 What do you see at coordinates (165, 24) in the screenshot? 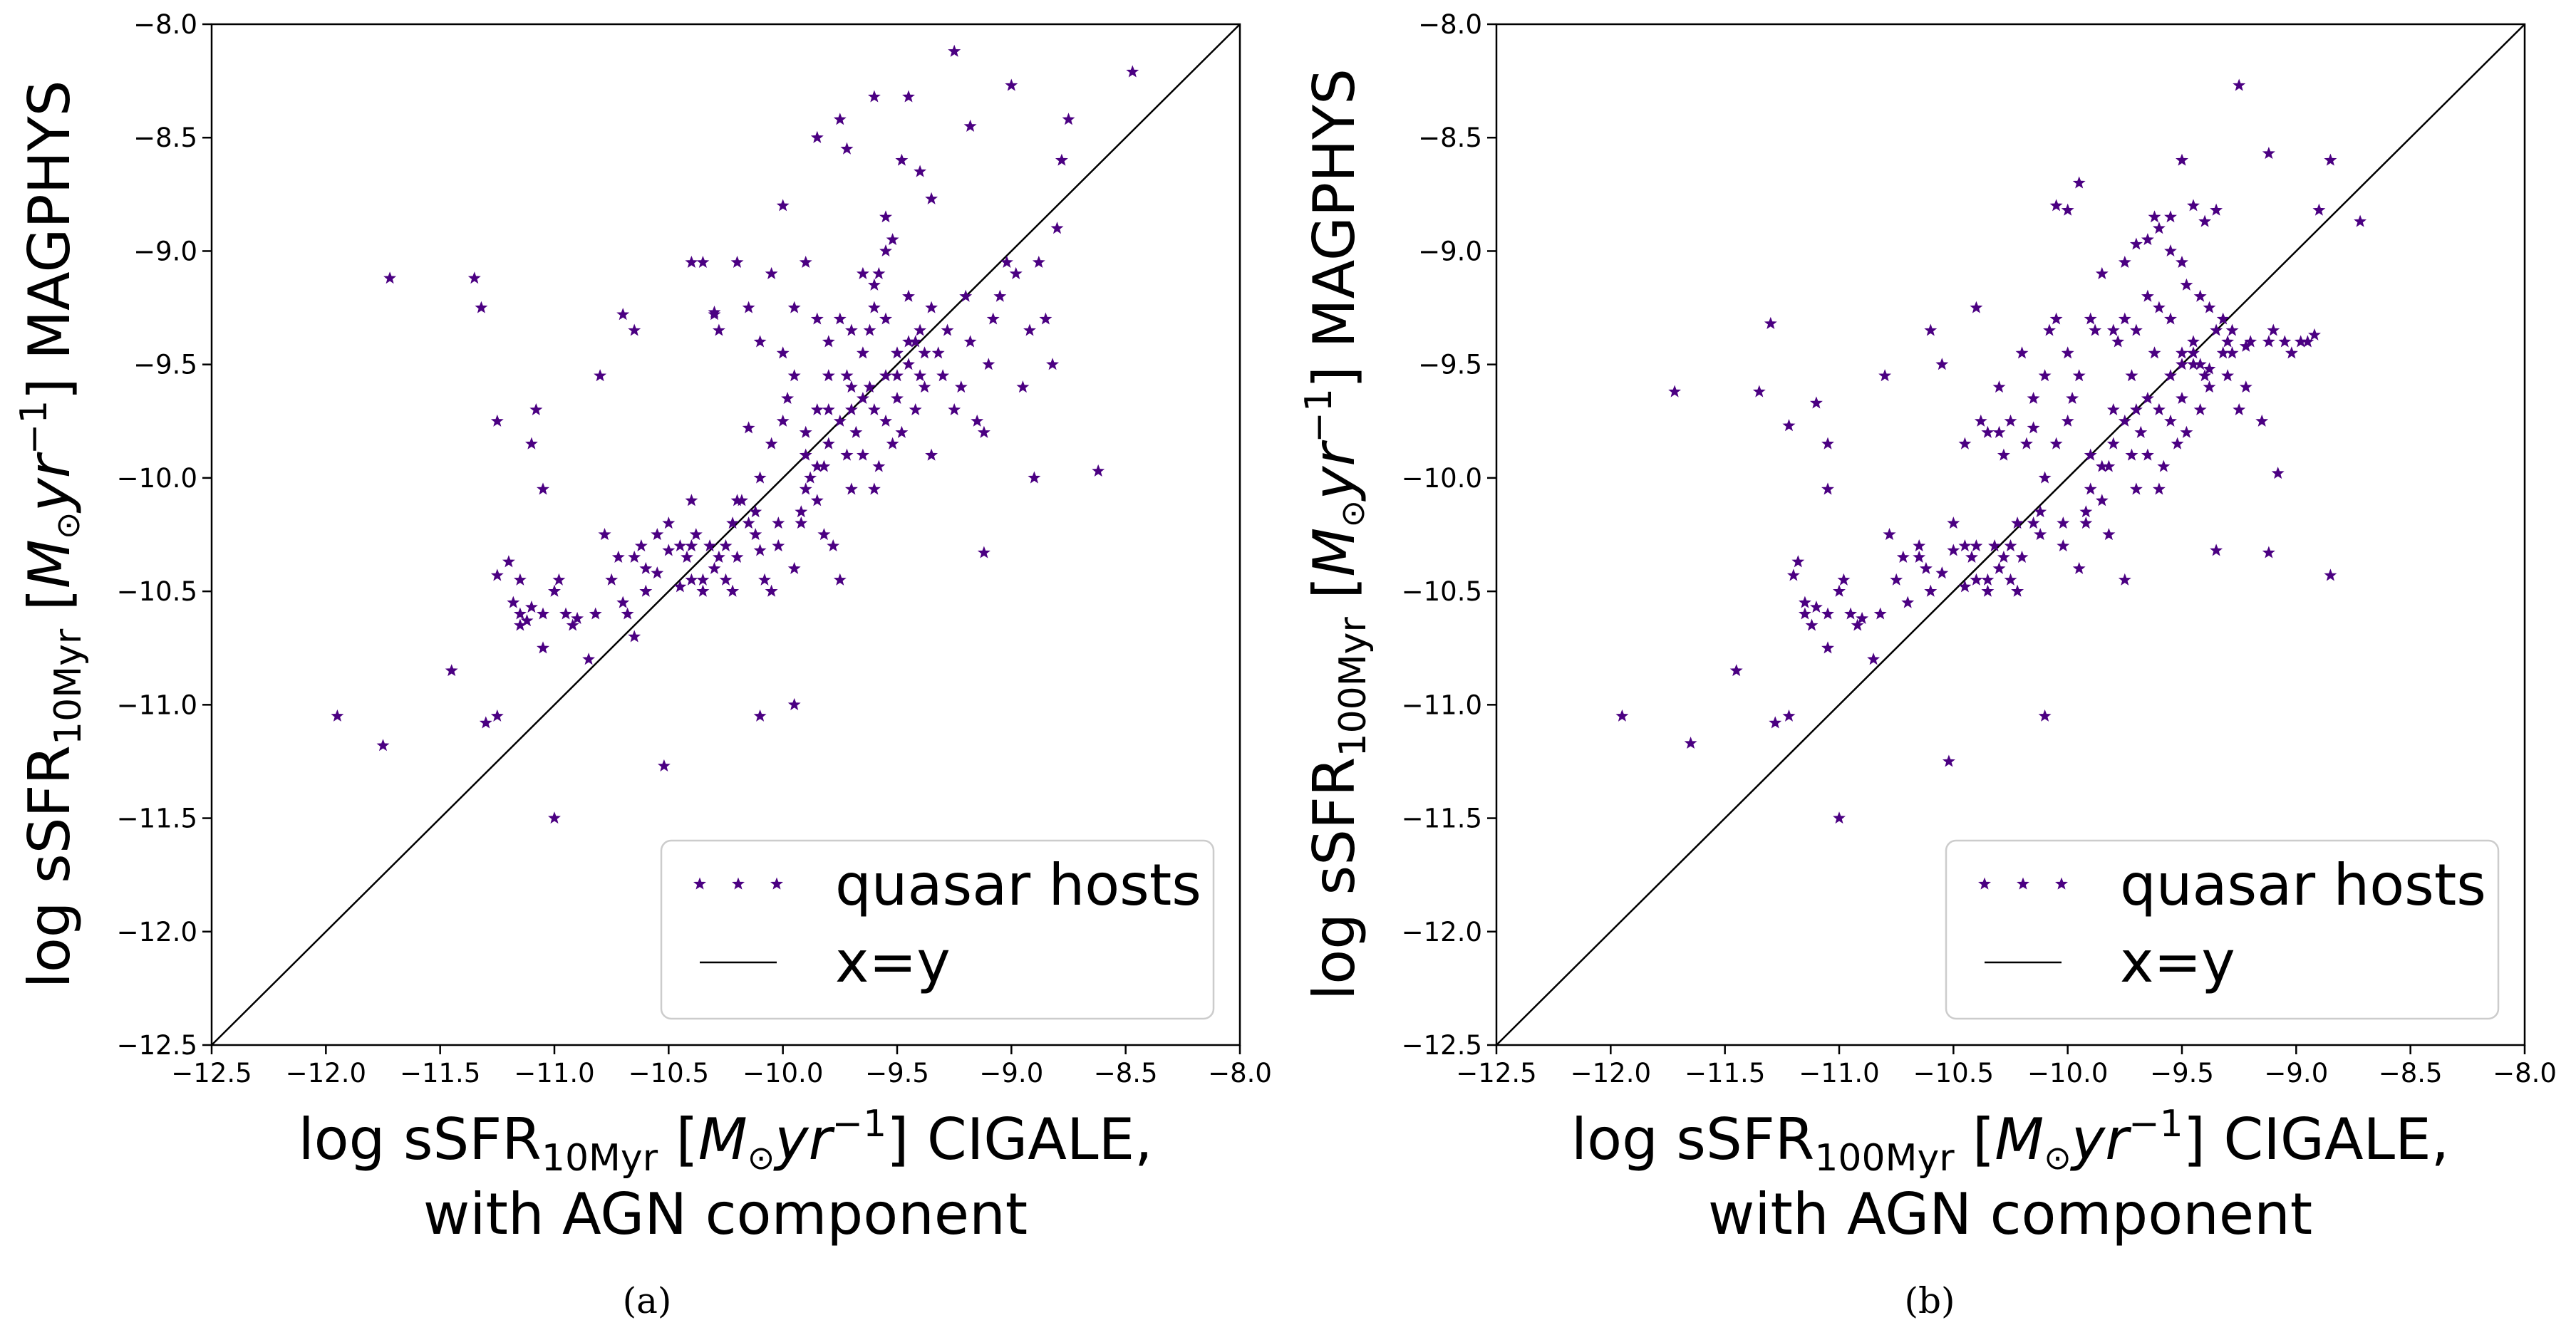
I see `y-tick-label: −8.0` at bounding box center [165, 24].